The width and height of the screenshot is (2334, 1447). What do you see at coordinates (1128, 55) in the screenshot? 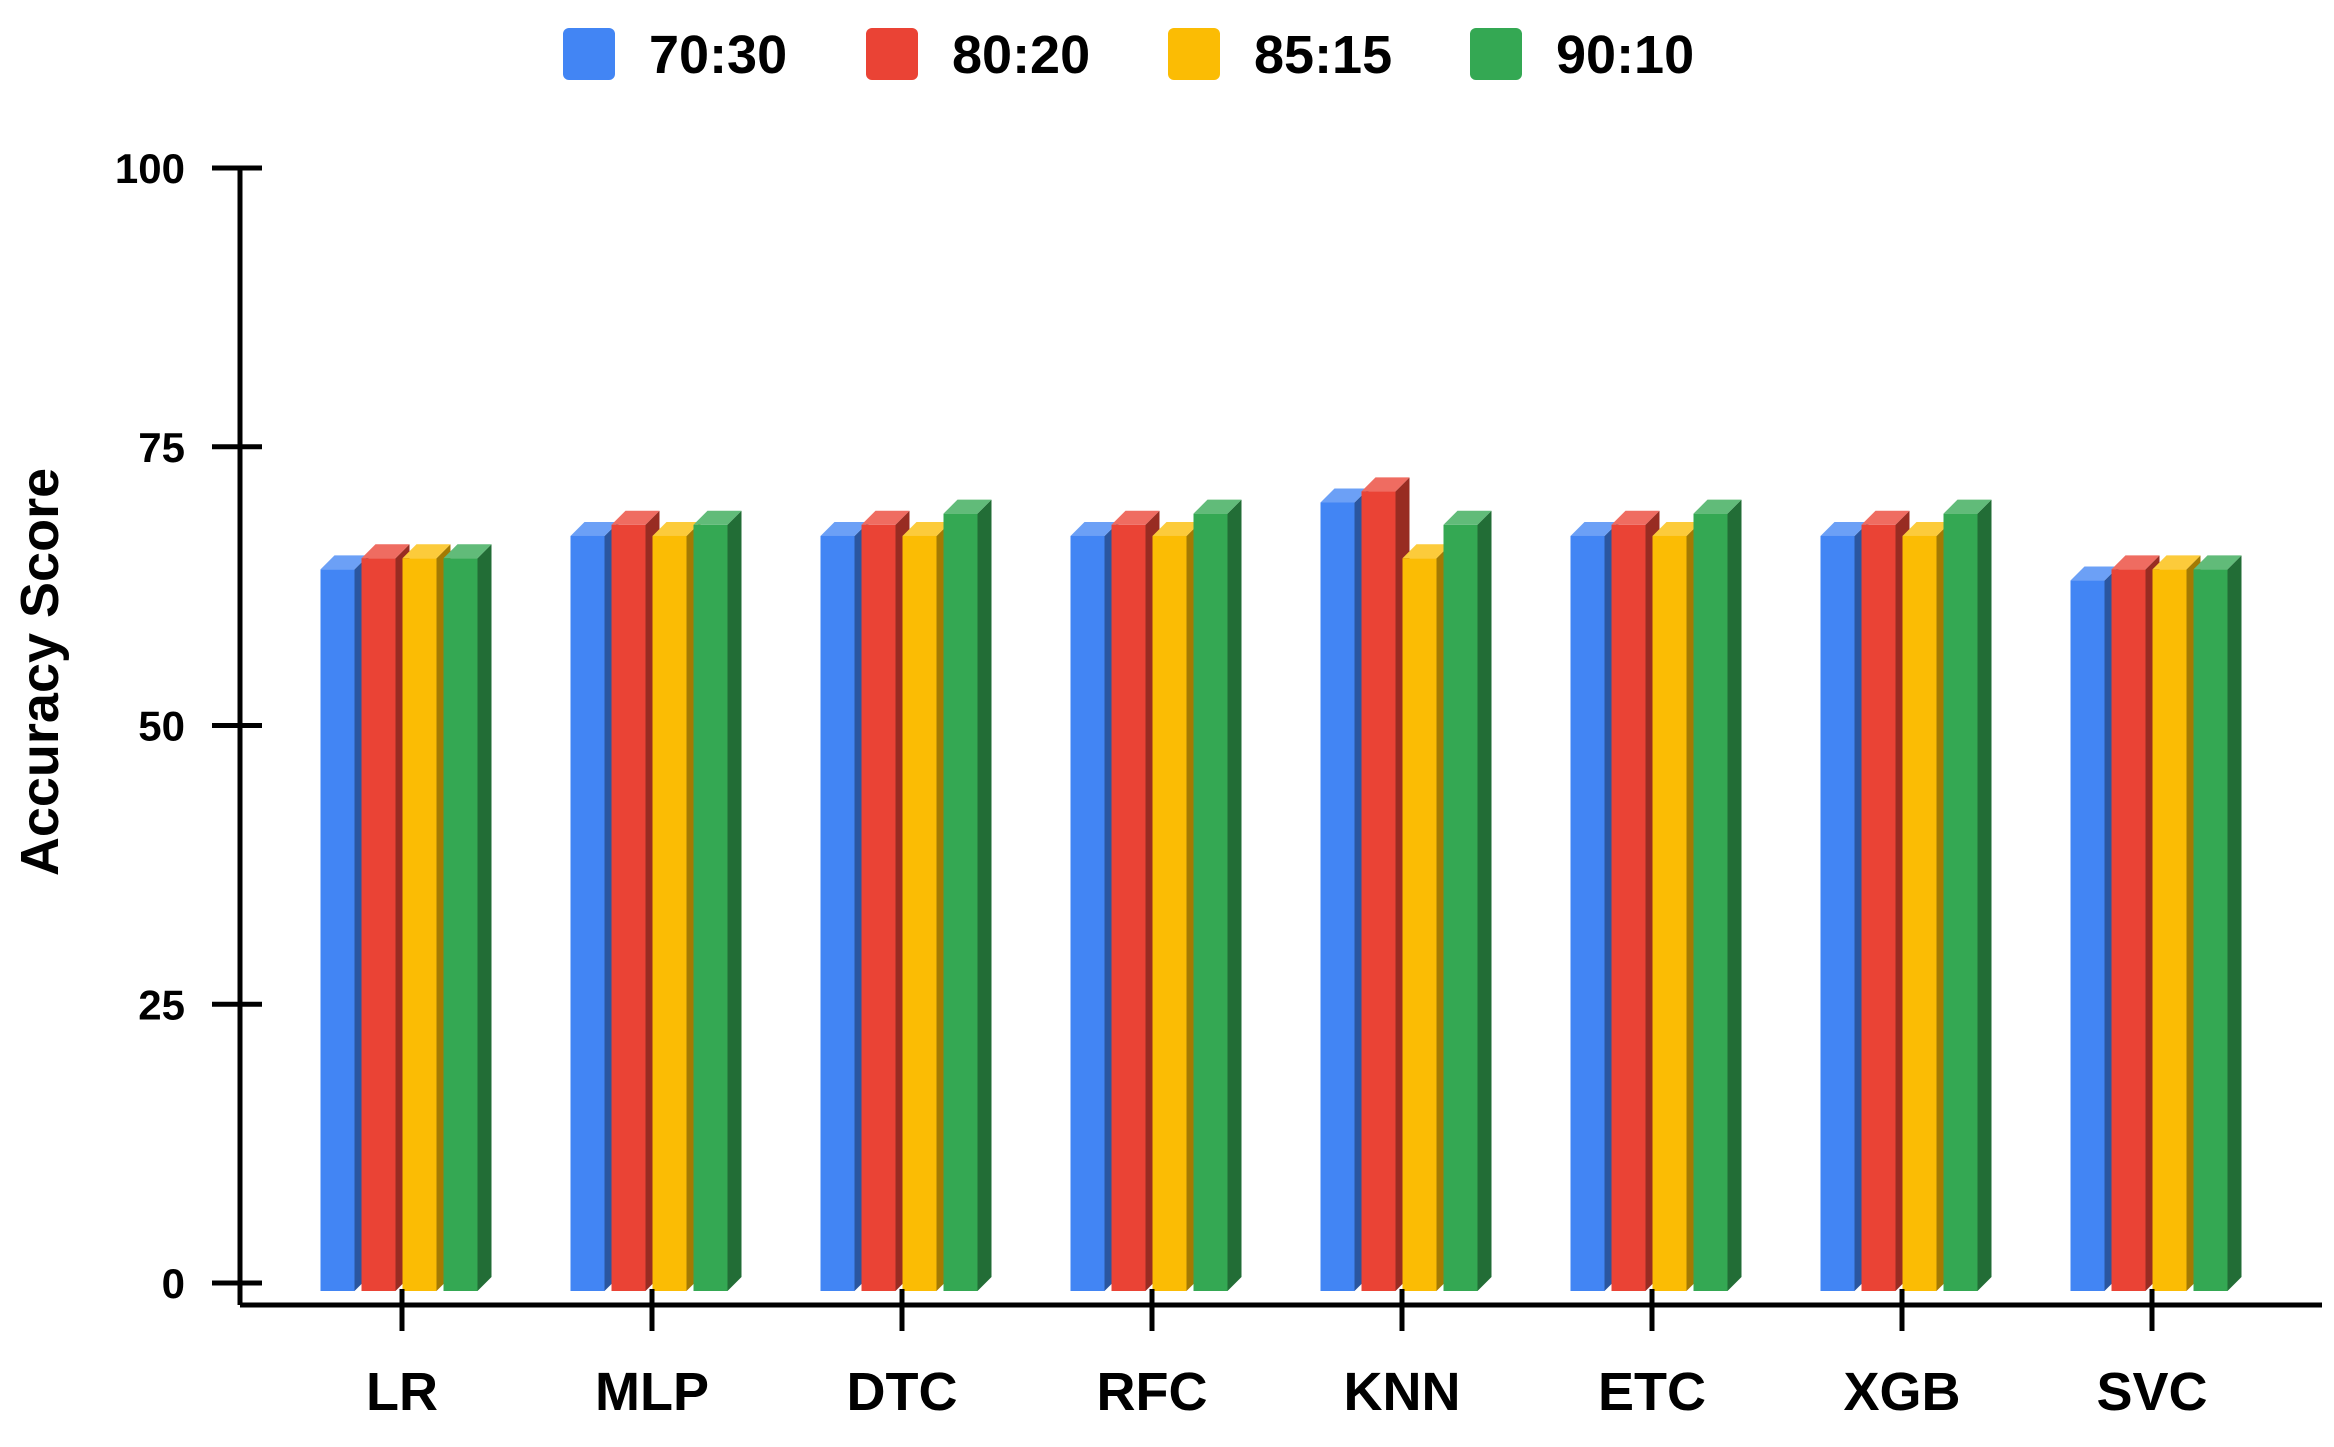
I see `legend: 70:30 80:20 85:15 90:10` at bounding box center [1128, 55].